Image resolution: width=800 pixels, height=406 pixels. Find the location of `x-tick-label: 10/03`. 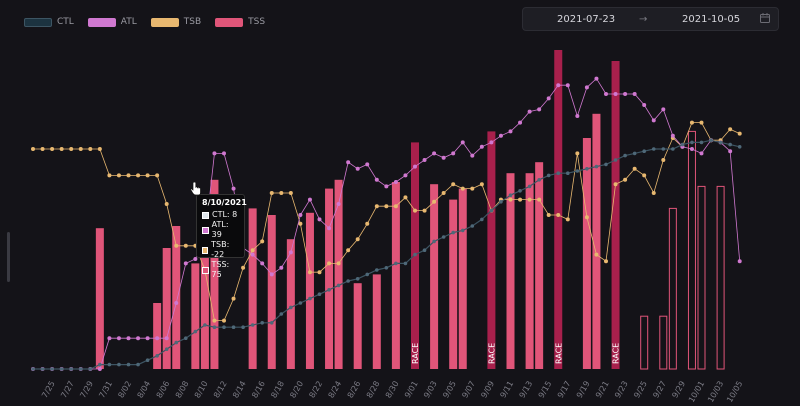

x-tick-label: 10/03 is located at coordinates (715, 392).